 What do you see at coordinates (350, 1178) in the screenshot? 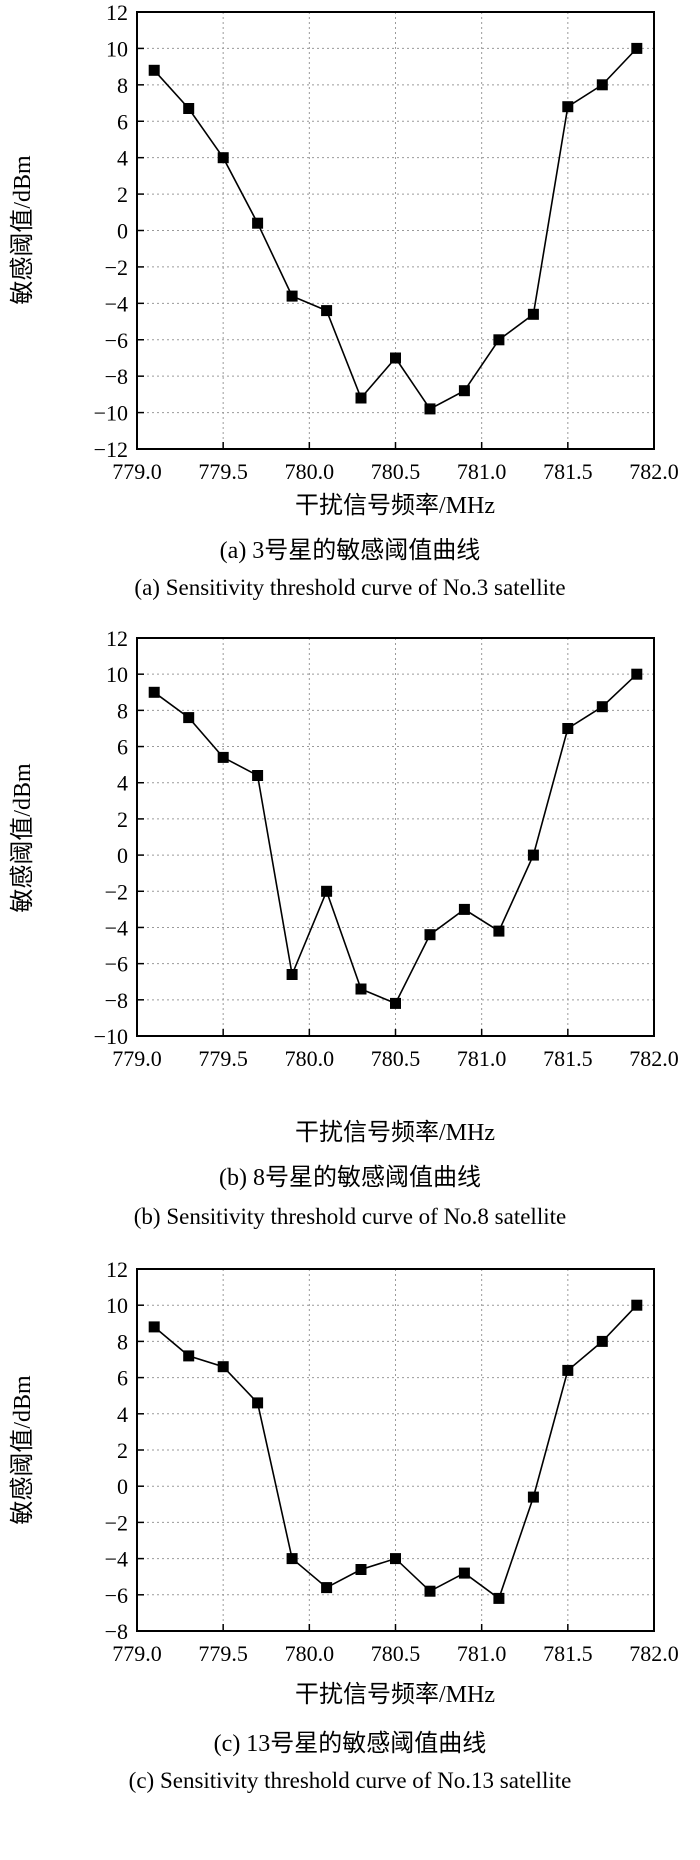
I see `chart-b-caption-cn: (b) 8号星的敏感阈值曲线` at bounding box center [350, 1178].